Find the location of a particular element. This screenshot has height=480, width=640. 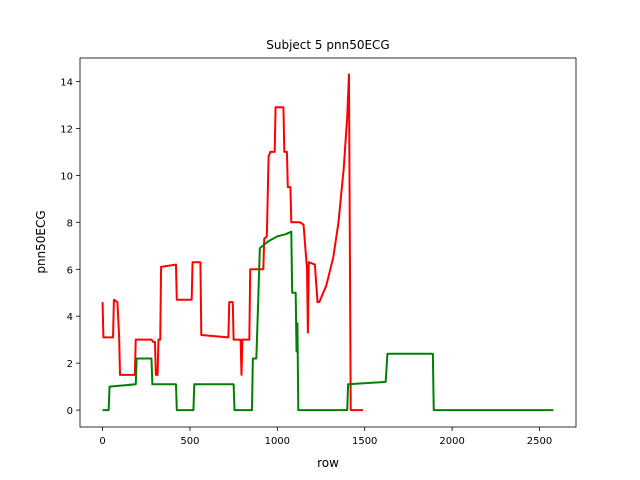

x-tick-label: 2500 is located at coordinates (539, 441).